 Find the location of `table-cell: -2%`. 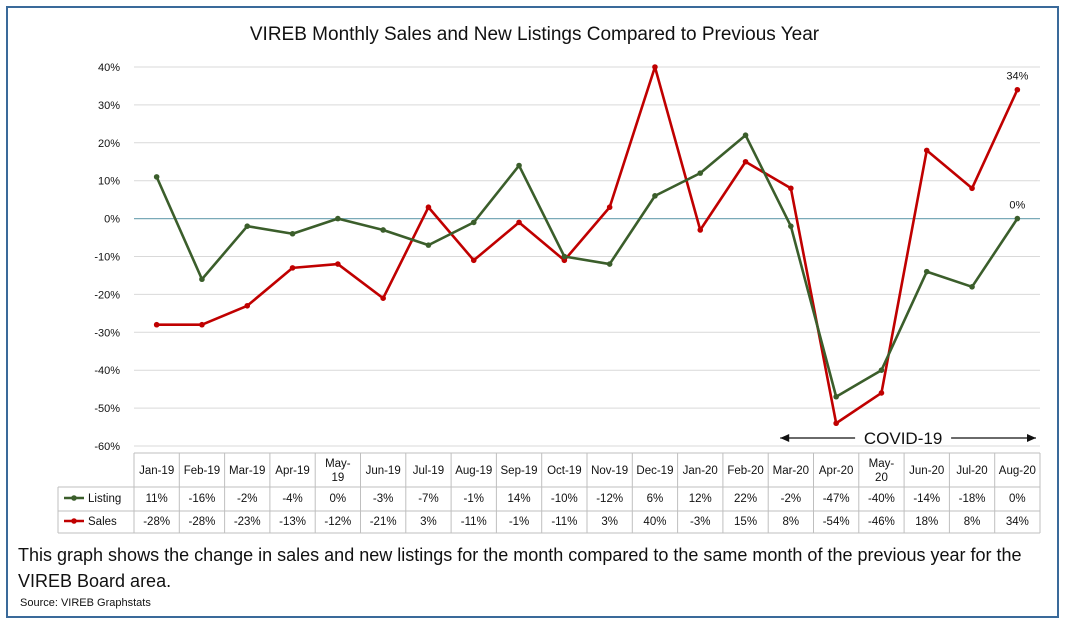

table-cell: -2% is located at coordinates (791, 499).